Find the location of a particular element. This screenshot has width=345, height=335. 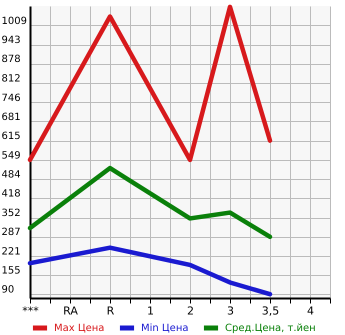

y-tick-label: 746 is located at coordinates (11, 98).